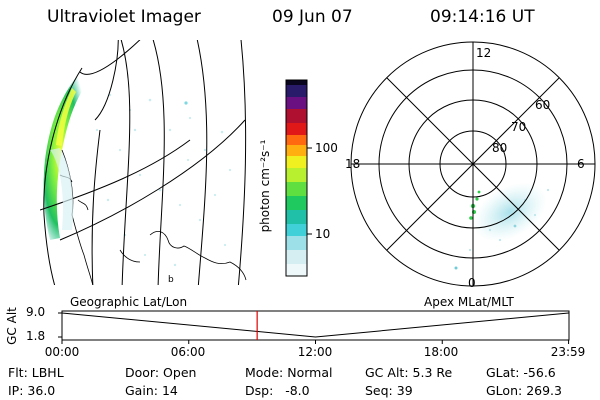 This screenshot has height=400, width=600. I want to click on background-speckle, so click(163, 180).